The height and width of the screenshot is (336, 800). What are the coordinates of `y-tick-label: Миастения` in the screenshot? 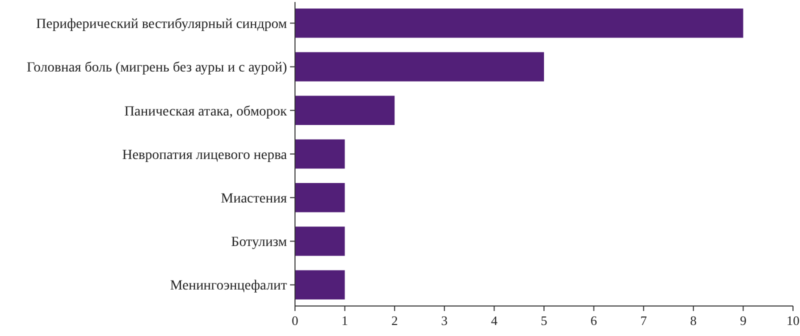 It's located at (254, 199).